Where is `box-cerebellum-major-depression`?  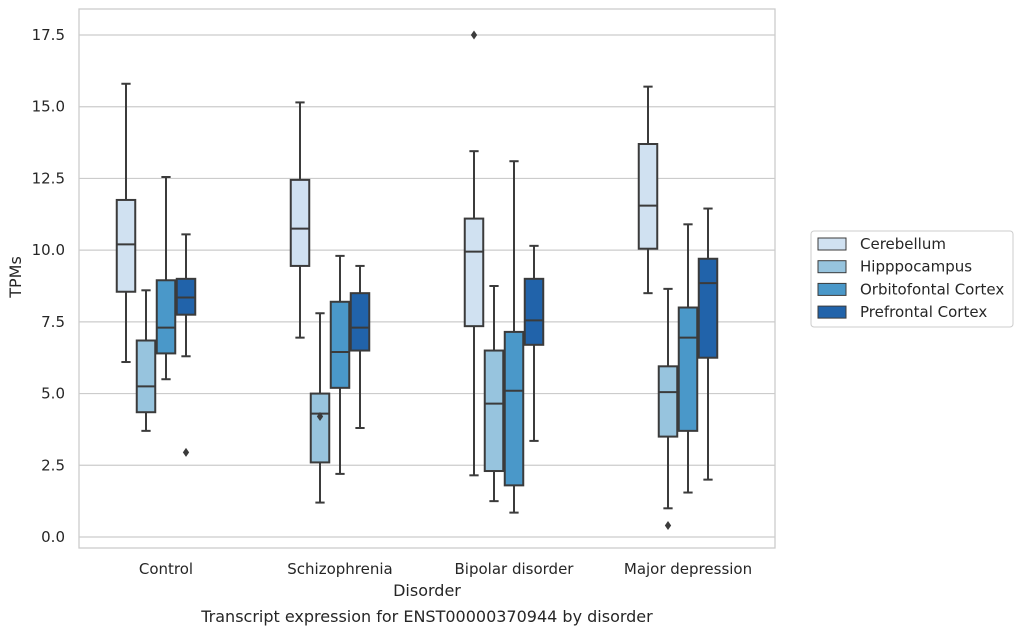 box-cerebellum-major-depression is located at coordinates (648, 190).